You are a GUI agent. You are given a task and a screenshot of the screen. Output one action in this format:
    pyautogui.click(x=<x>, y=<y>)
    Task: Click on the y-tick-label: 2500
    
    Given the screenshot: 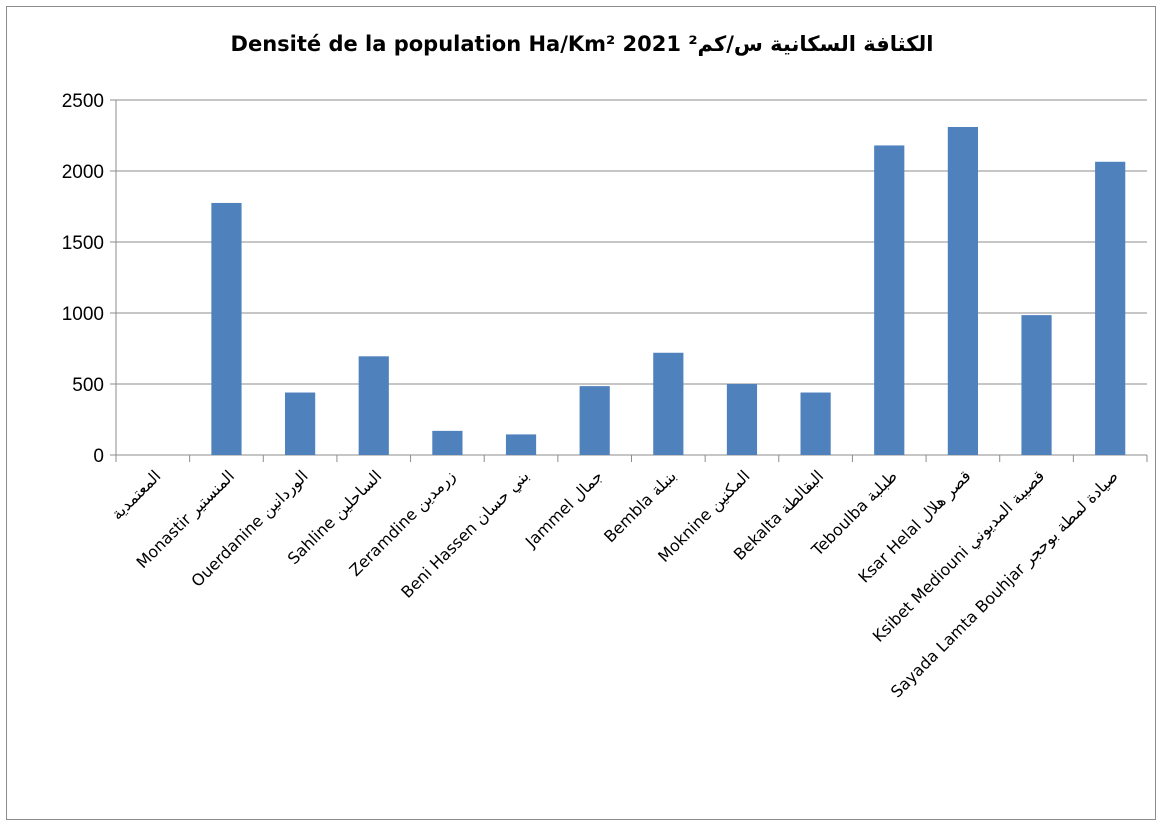 What is the action you would take?
    pyautogui.click(x=83, y=101)
    